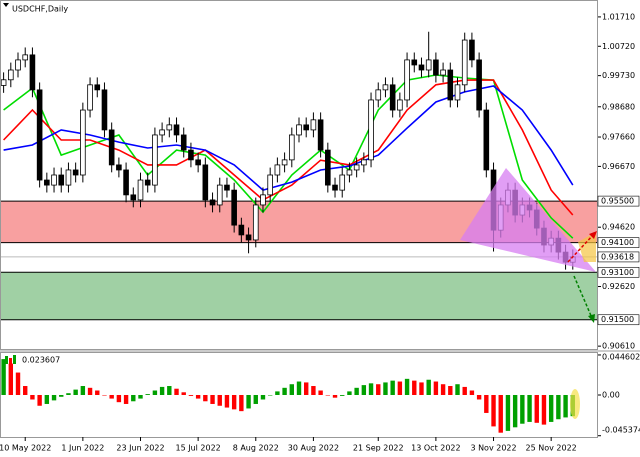  Describe the element at coordinates (551, 448) in the screenshot. I see `x-tick-label: 25 Nov 2022` at that location.